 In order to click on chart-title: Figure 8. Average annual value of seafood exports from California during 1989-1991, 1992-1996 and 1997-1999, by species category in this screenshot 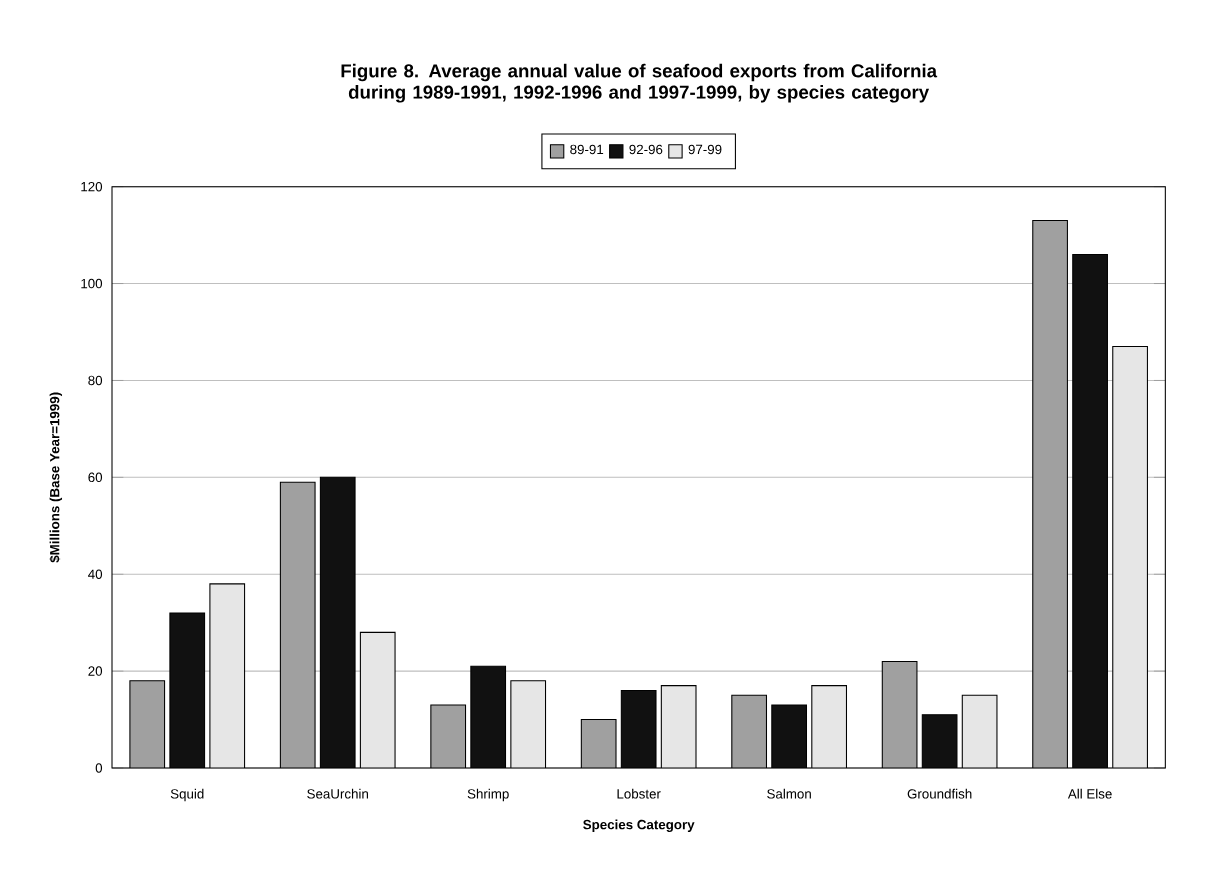, I will do `click(639, 83)`.